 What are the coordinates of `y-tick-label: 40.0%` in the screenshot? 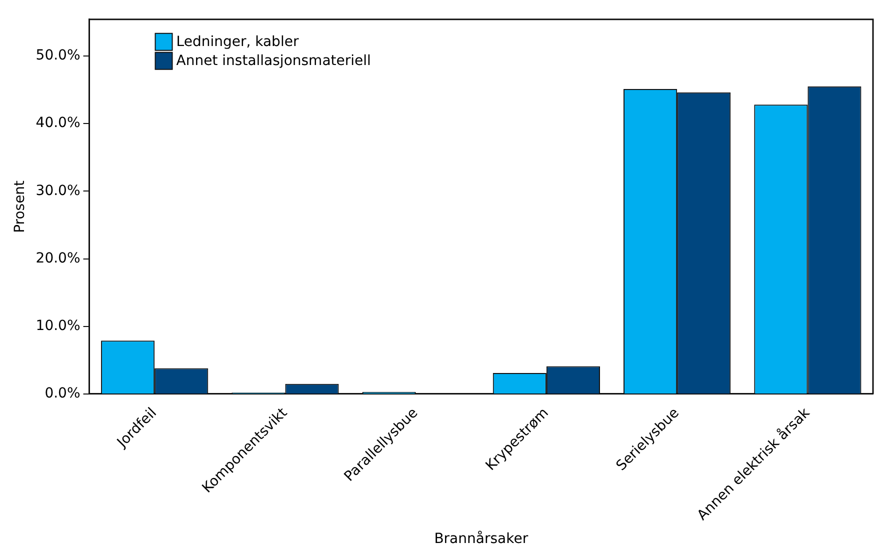 It's located at (58, 123).